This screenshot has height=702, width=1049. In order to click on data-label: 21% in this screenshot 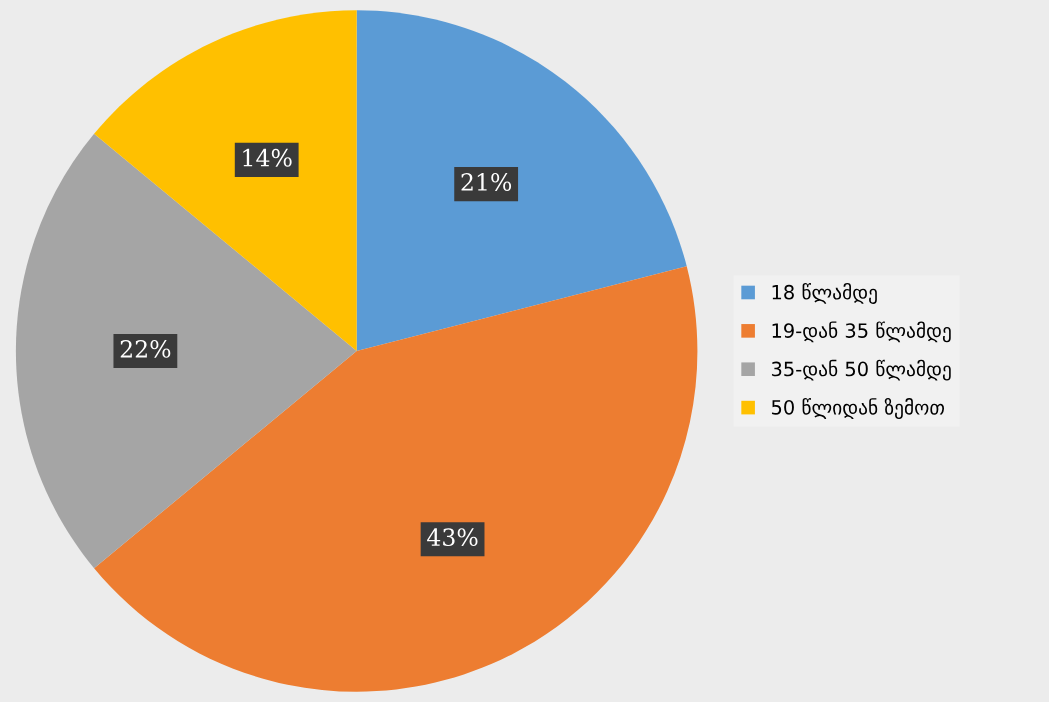, I will do `click(486, 182)`.